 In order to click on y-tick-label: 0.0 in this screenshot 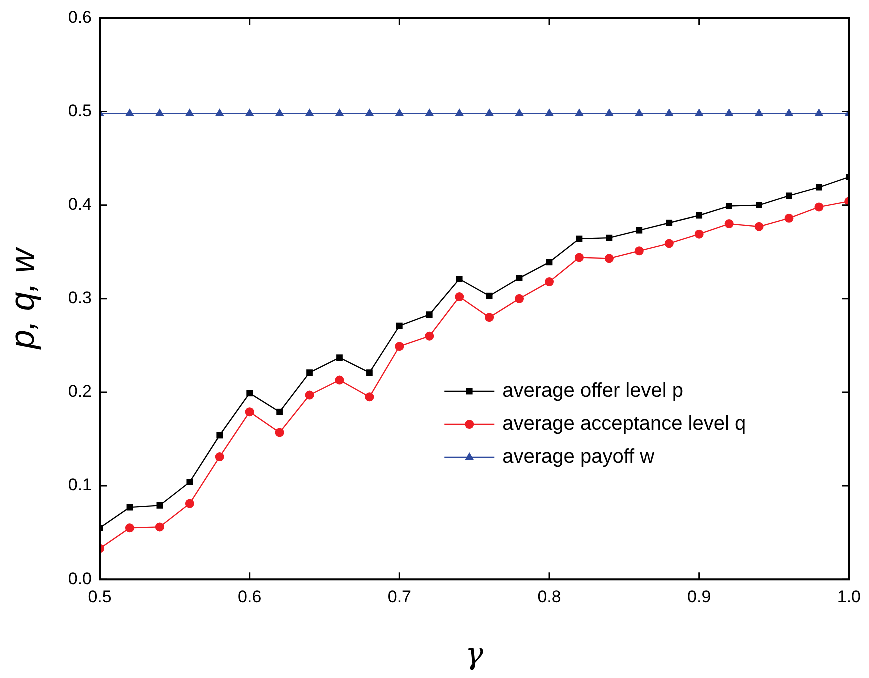, I will do `click(80, 578)`.